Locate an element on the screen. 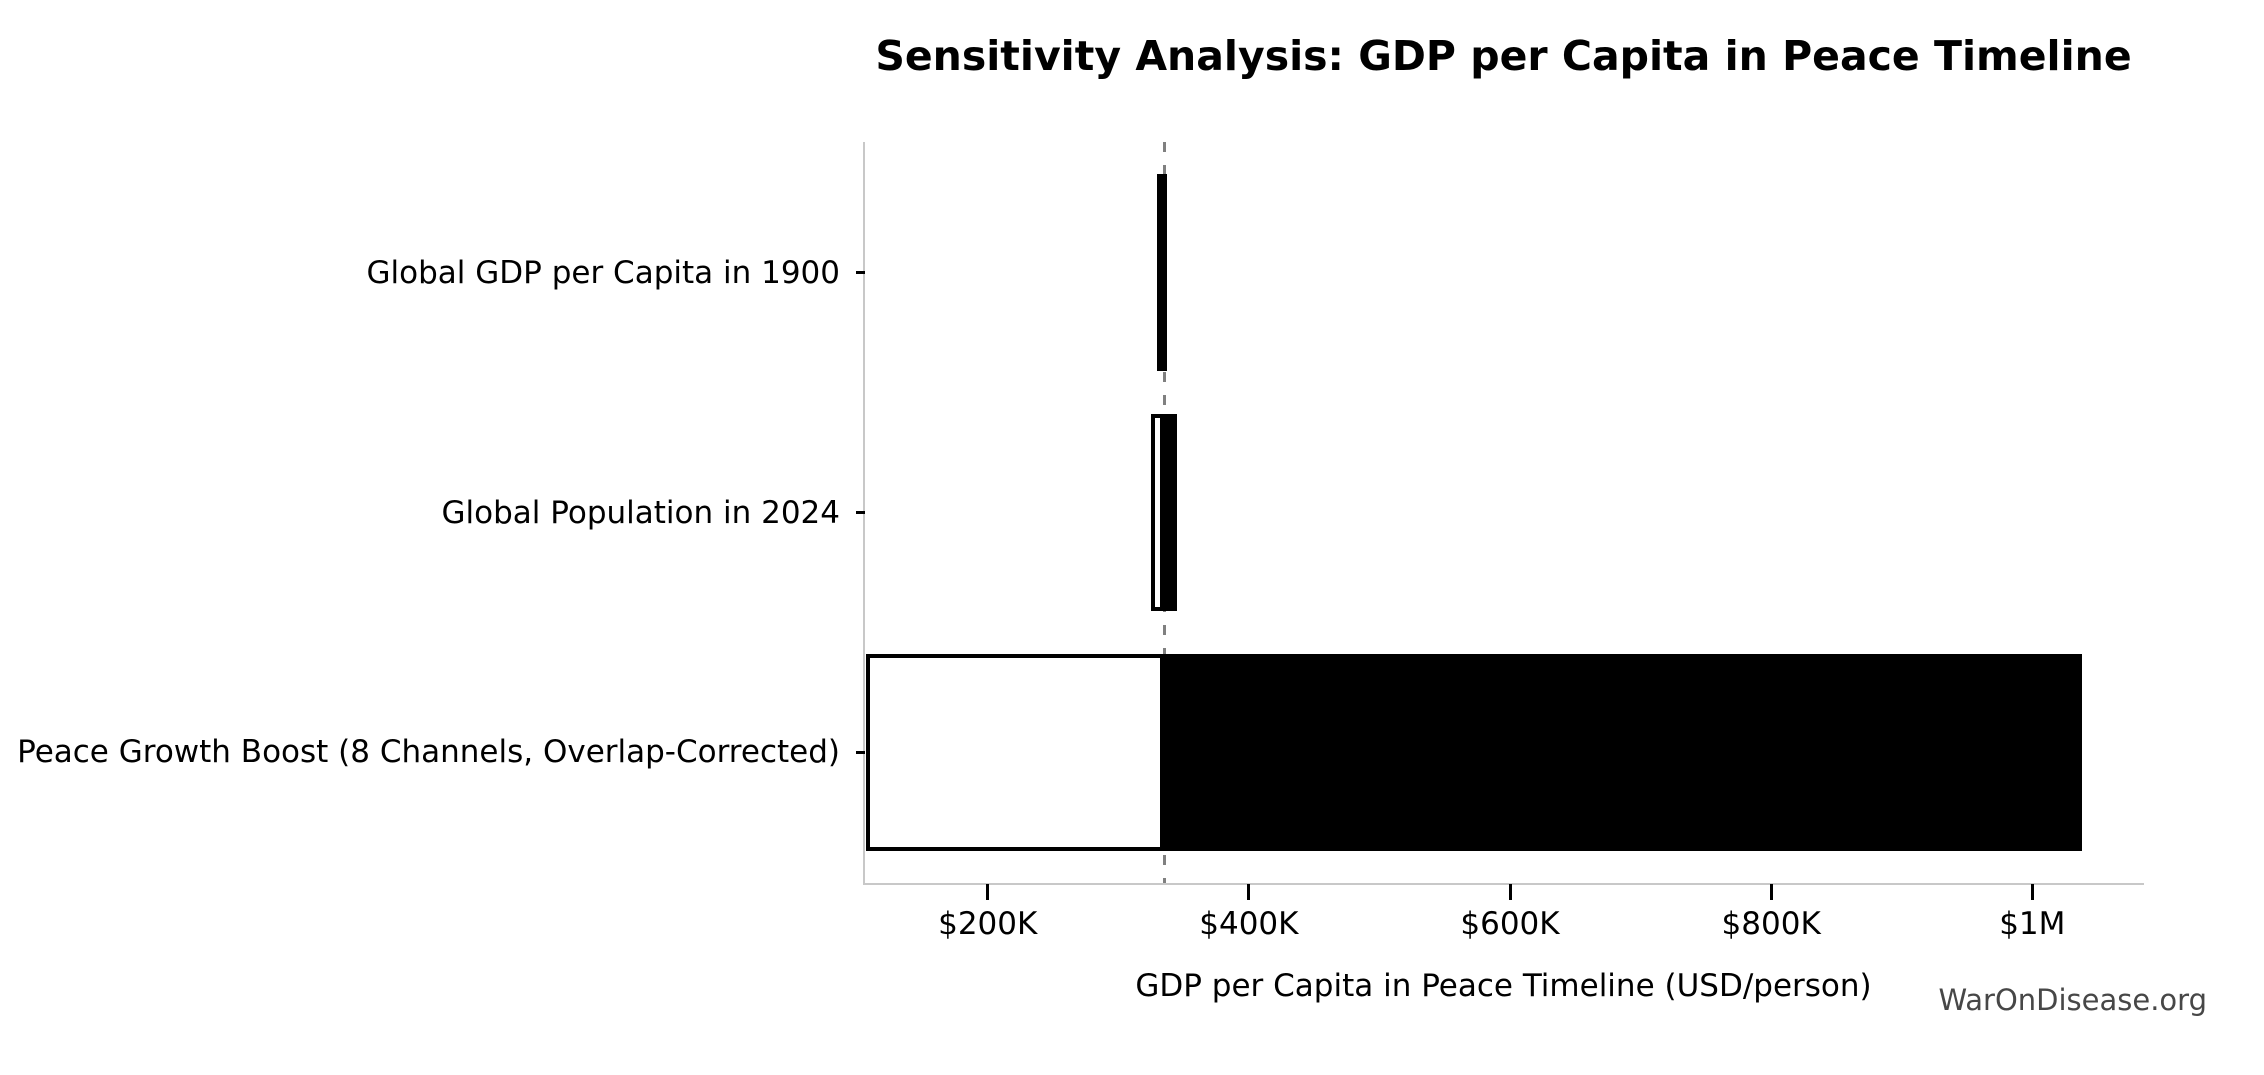 The height and width of the screenshot is (1075, 2264). x-axis-tick-label: $600K is located at coordinates (1510, 924).